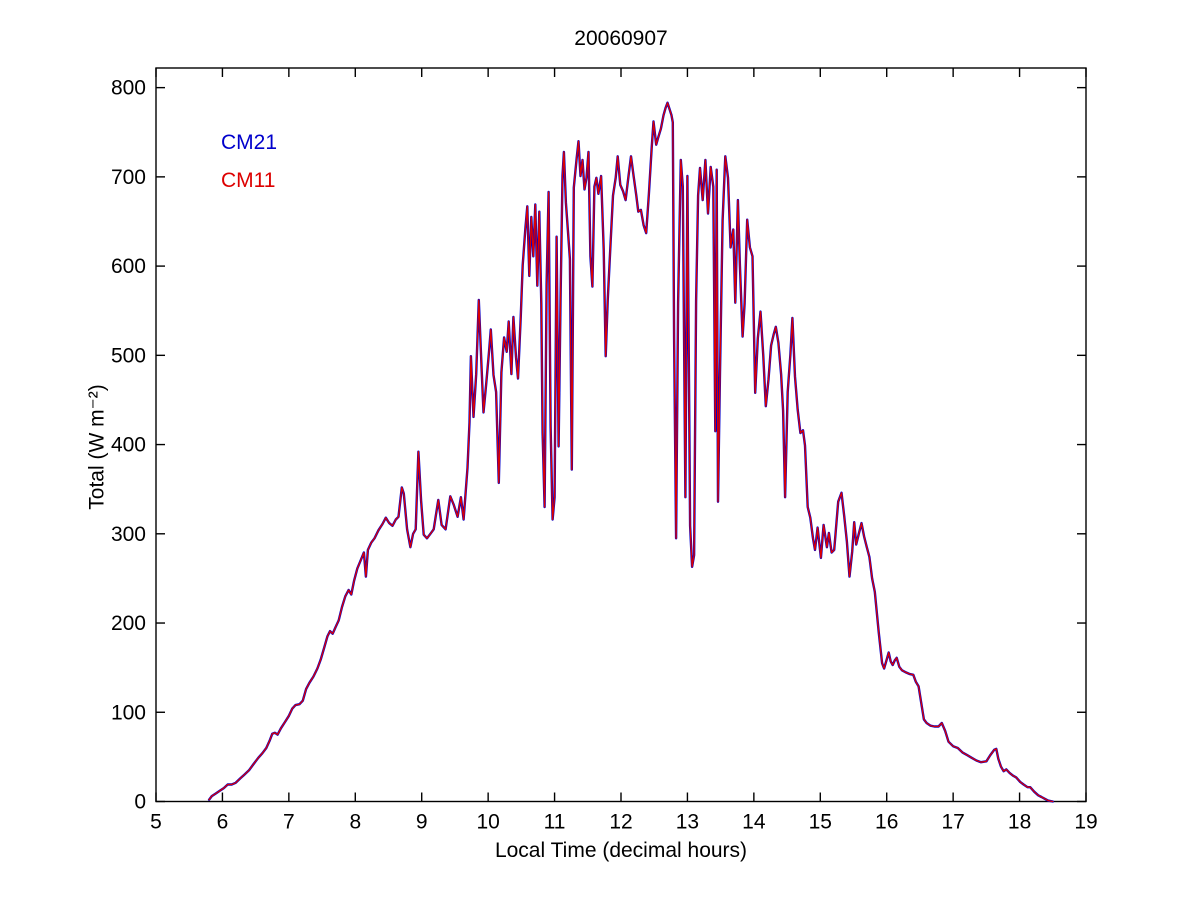 This screenshot has height=900, width=1200. Describe the element at coordinates (140, 802) in the screenshot. I see `y-tick-label: 0` at that location.